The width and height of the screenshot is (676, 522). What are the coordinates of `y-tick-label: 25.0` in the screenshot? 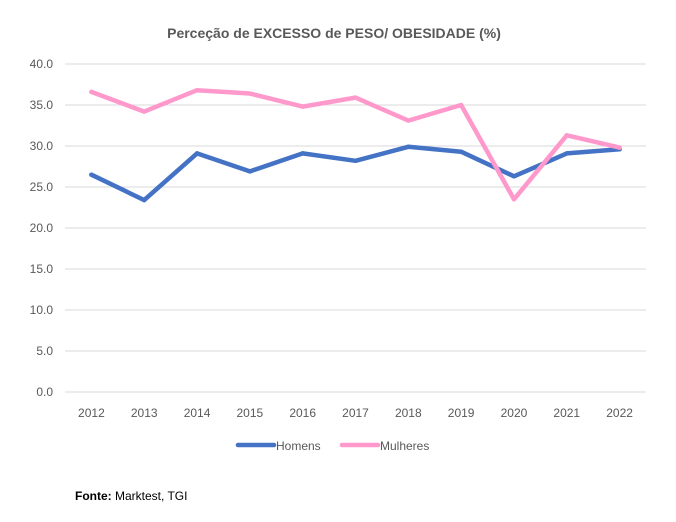 It's located at (42, 187).